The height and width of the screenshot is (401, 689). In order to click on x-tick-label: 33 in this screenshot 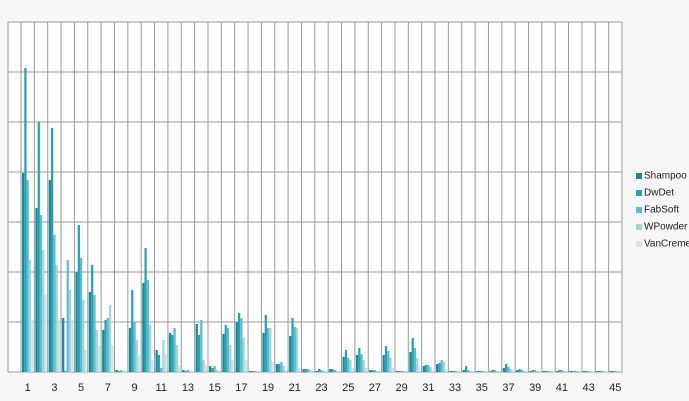, I will do `click(455, 388)`.